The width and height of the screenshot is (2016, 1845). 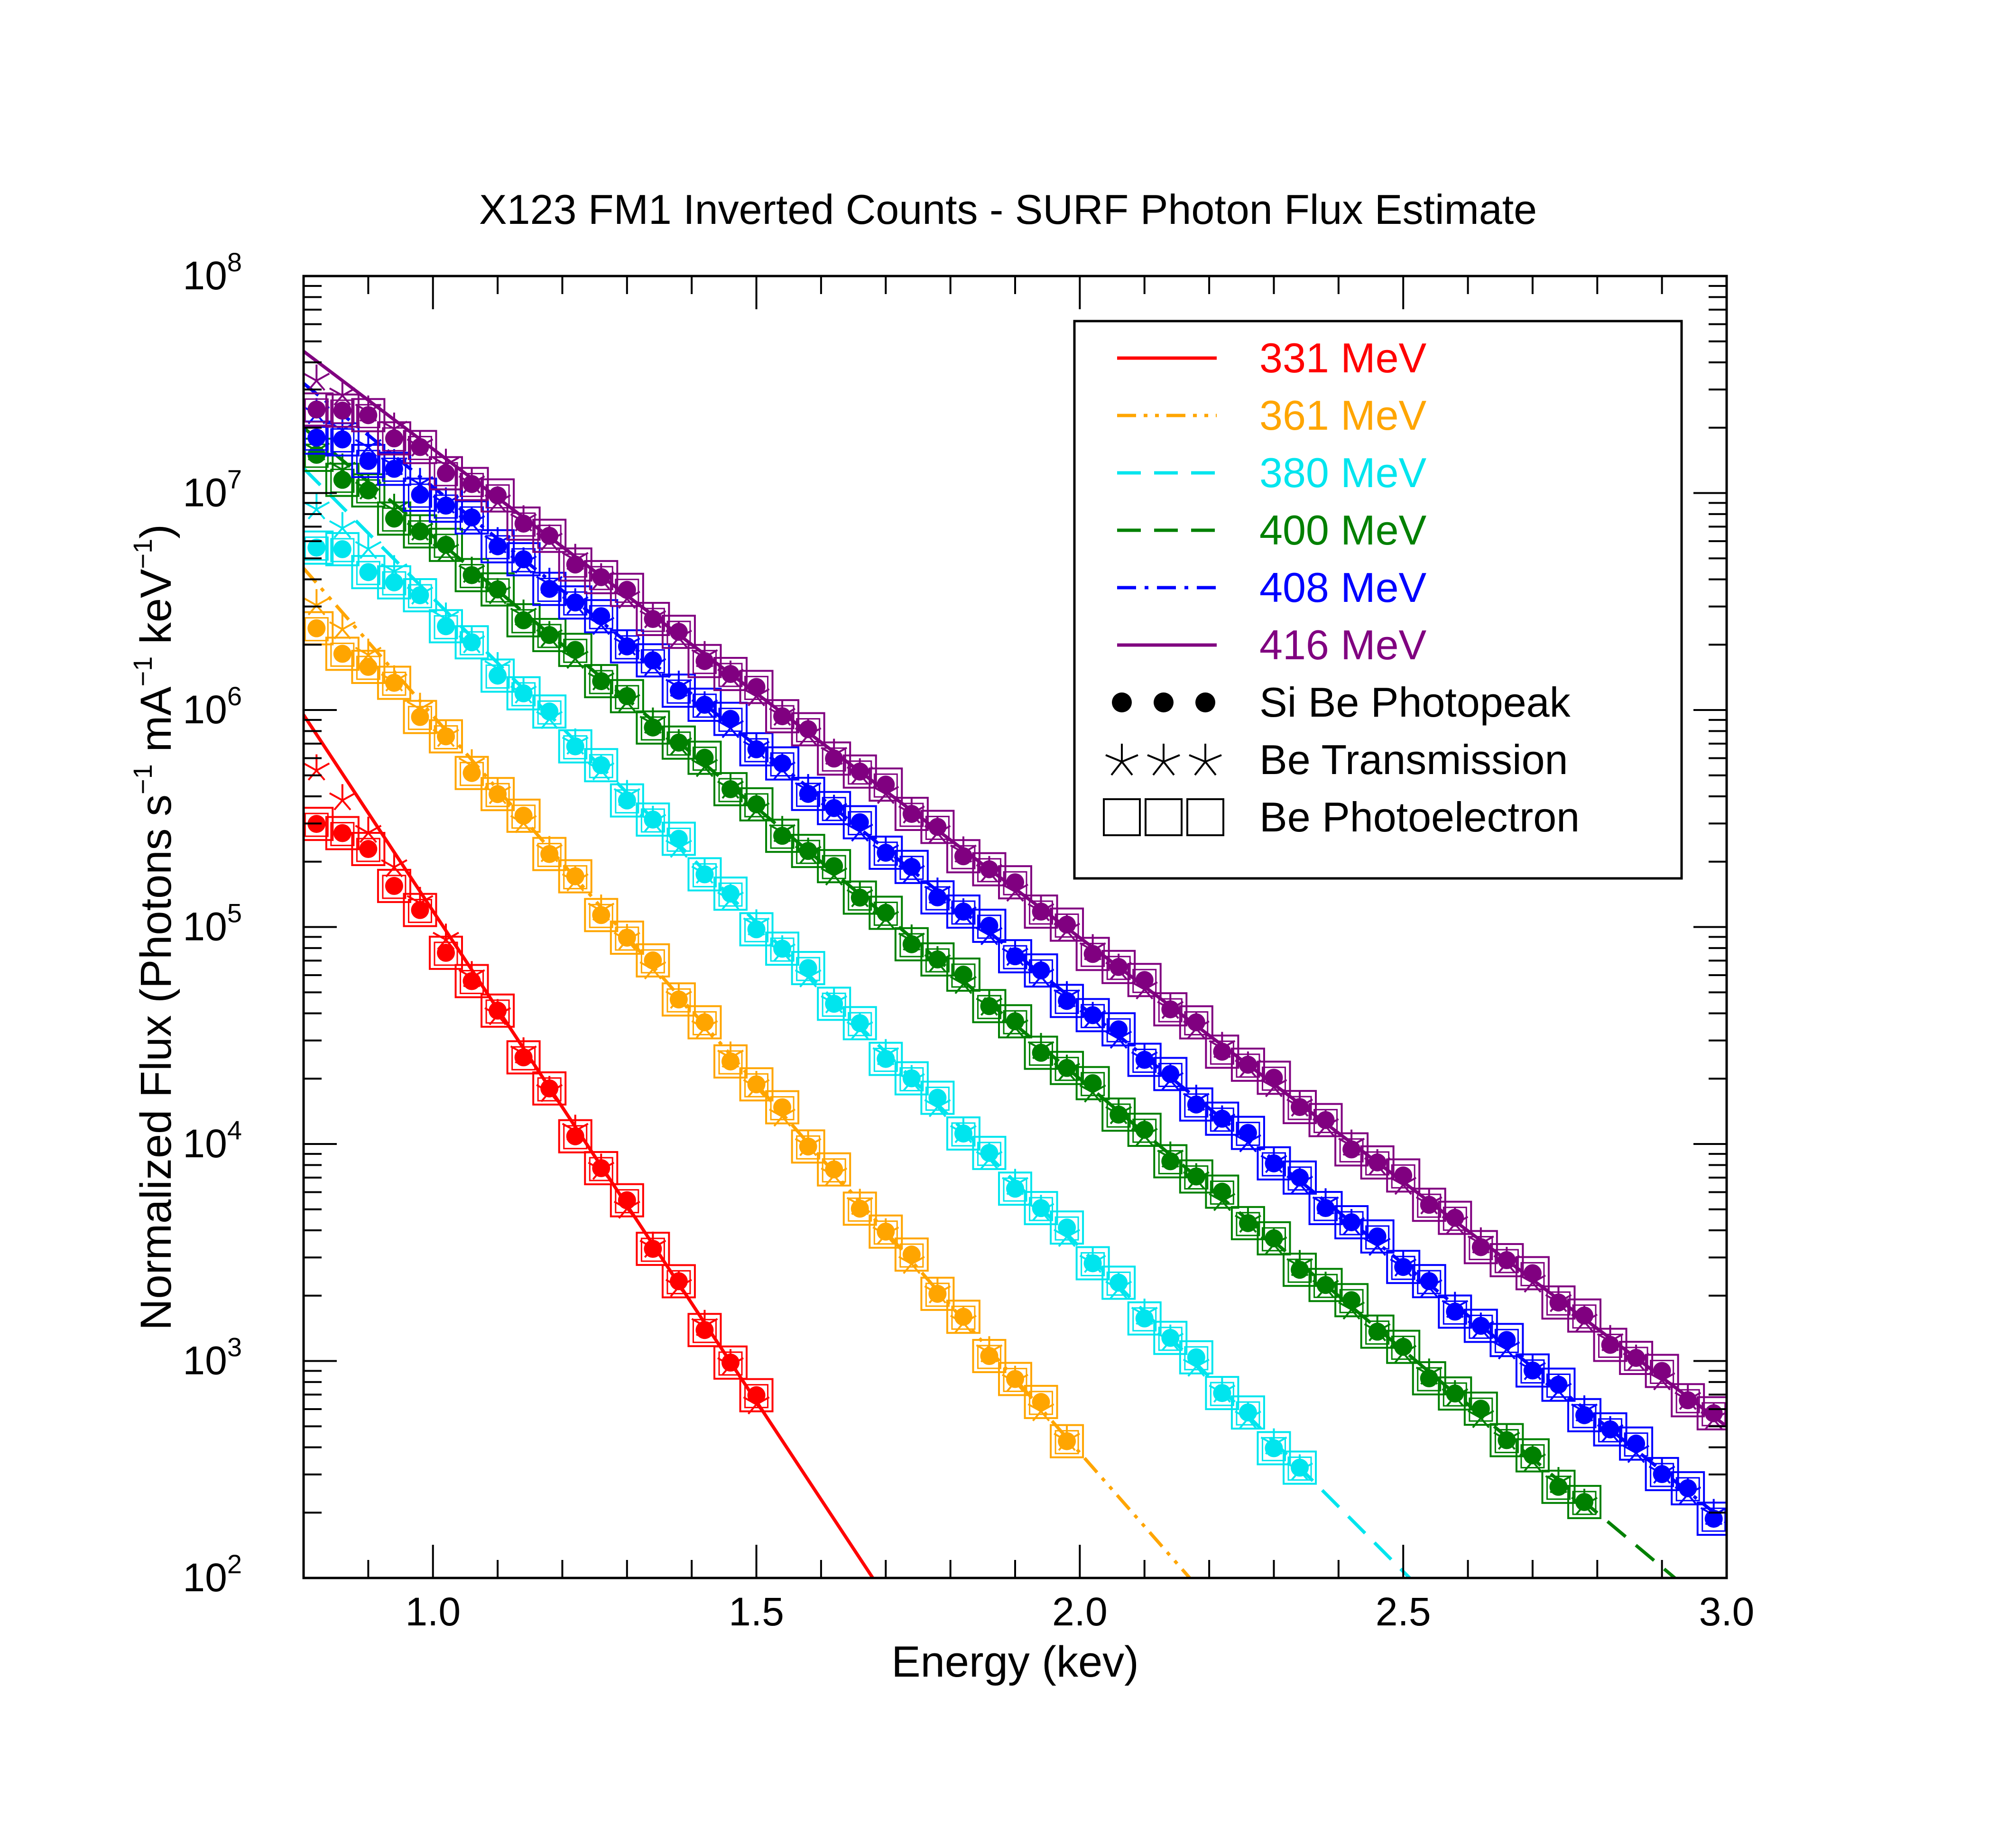 I want to click on x-tick-label: 2.0, so click(x=1080, y=1612).